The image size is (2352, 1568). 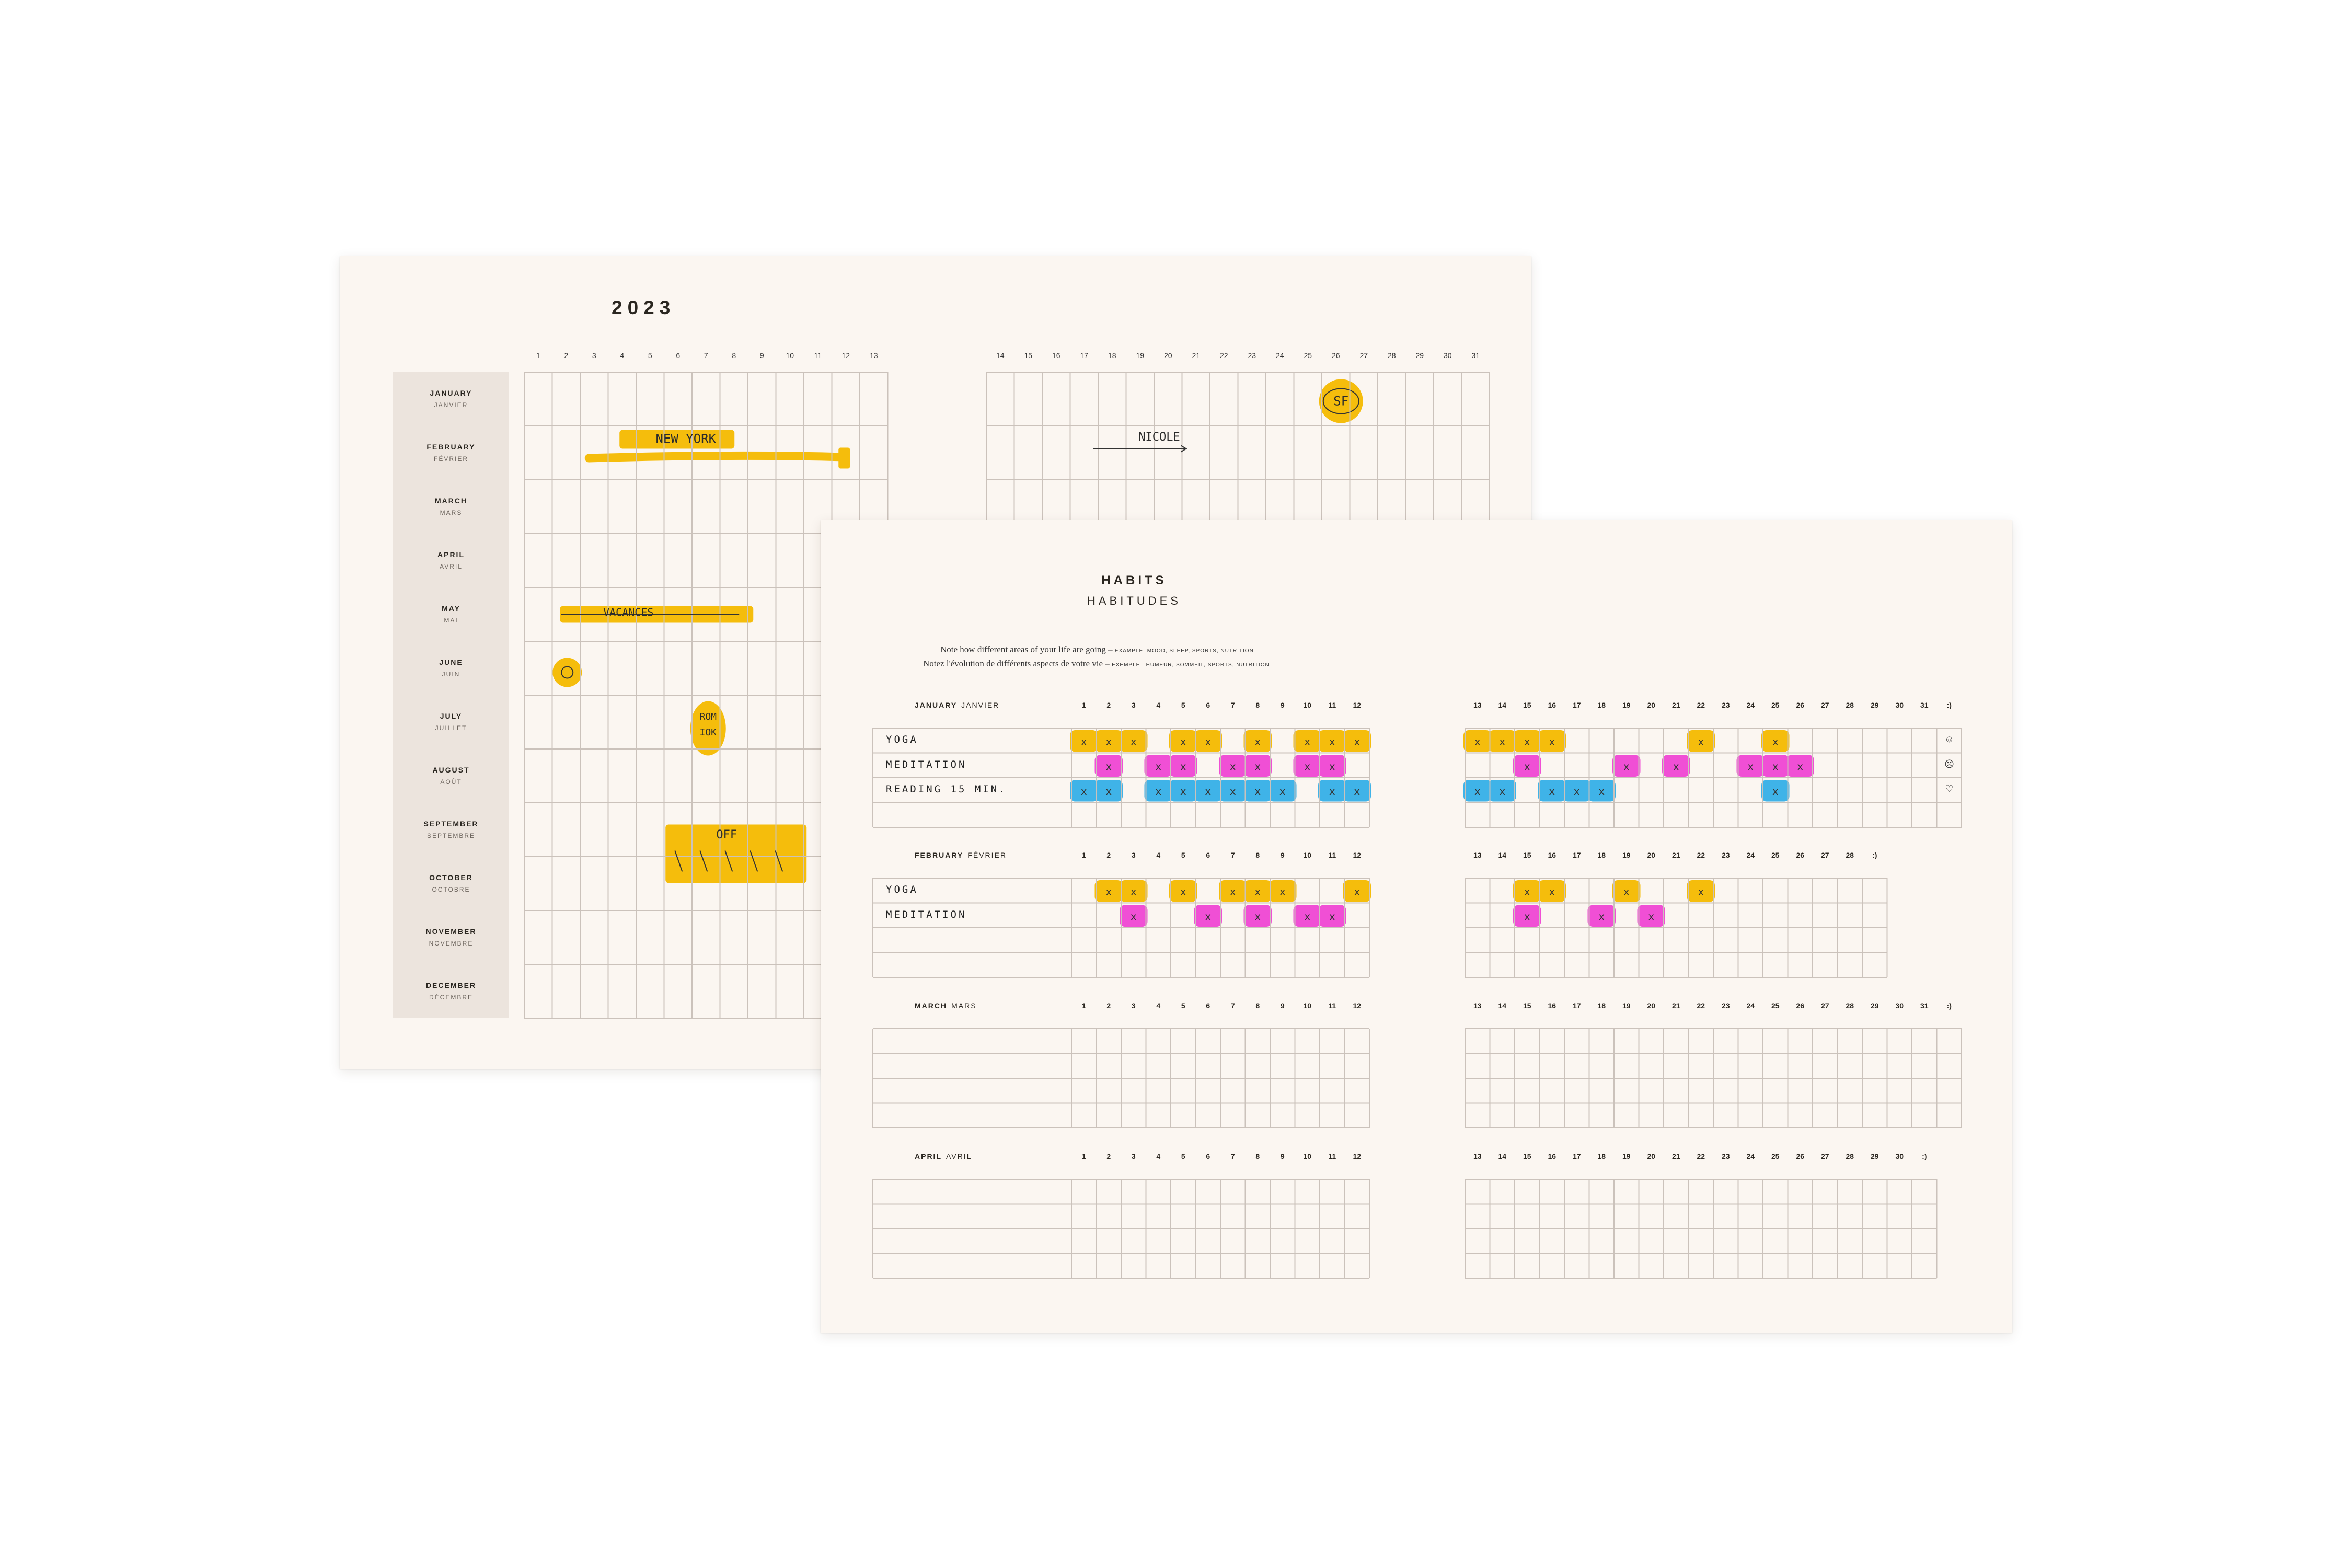 What do you see at coordinates (1332, 705) in the screenshot?
I see `habit-day-number: 11` at bounding box center [1332, 705].